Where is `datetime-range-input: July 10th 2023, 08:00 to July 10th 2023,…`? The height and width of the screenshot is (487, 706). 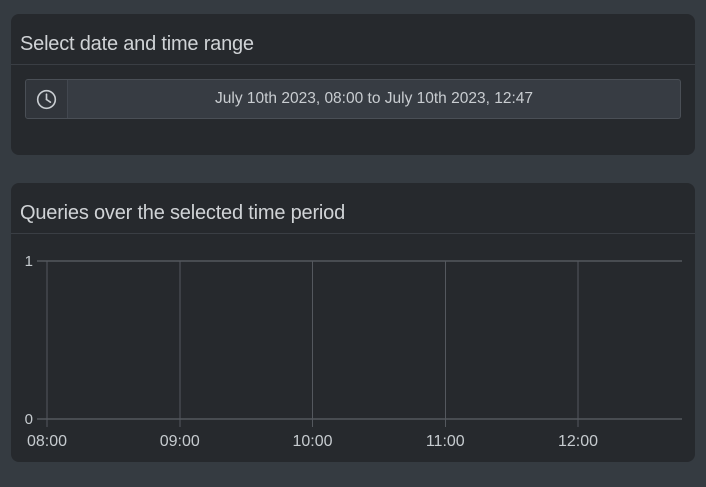
datetime-range-input: July 10th 2023, 08:00 to July 10th 2023,… is located at coordinates (374, 98).